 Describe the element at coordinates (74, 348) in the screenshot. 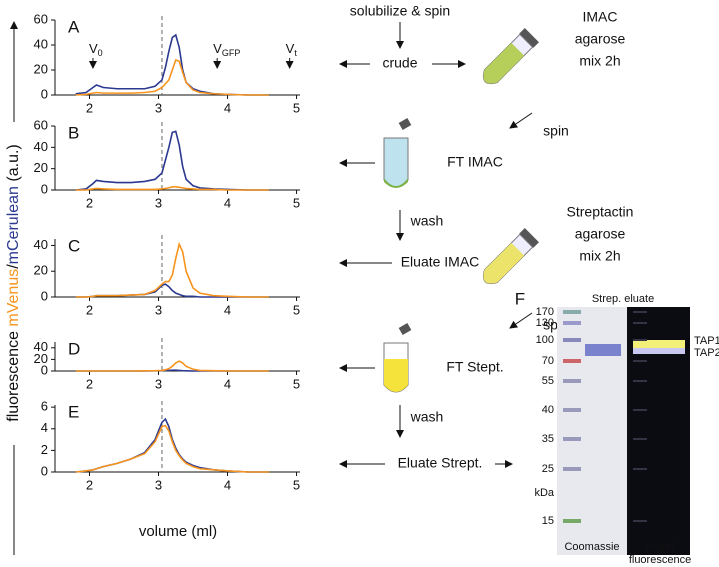

I see `panel-letter: D` at that location.